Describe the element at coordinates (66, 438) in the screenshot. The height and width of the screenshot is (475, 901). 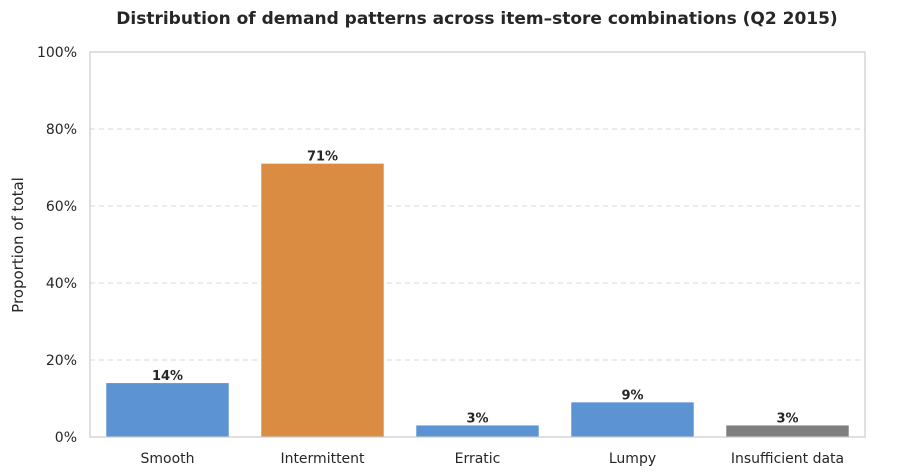
I see `y-tick-label: 0%` at that location.